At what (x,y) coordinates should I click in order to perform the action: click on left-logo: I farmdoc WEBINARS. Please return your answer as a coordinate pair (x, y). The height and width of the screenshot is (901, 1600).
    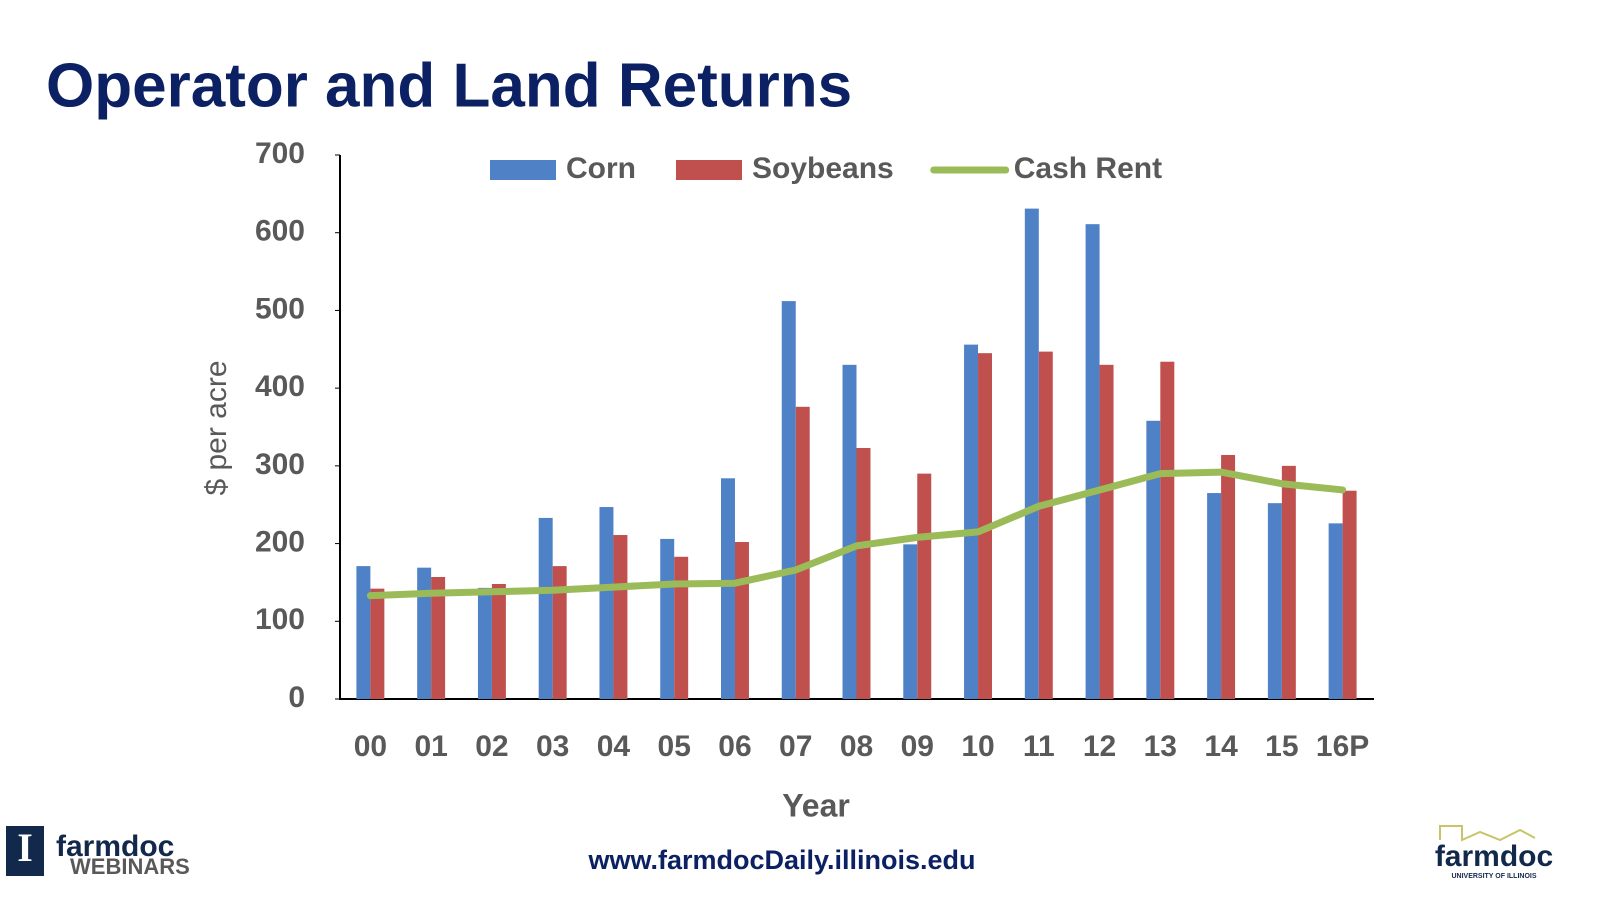
    Looking at the image, I should click on (98, 852).